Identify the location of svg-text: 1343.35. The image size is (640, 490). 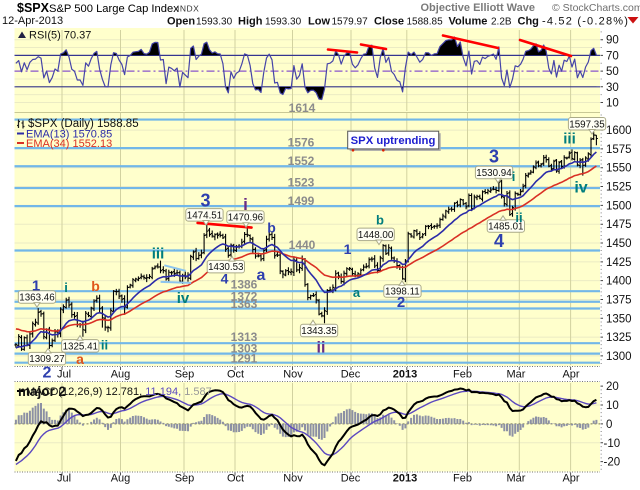
(319, 331).